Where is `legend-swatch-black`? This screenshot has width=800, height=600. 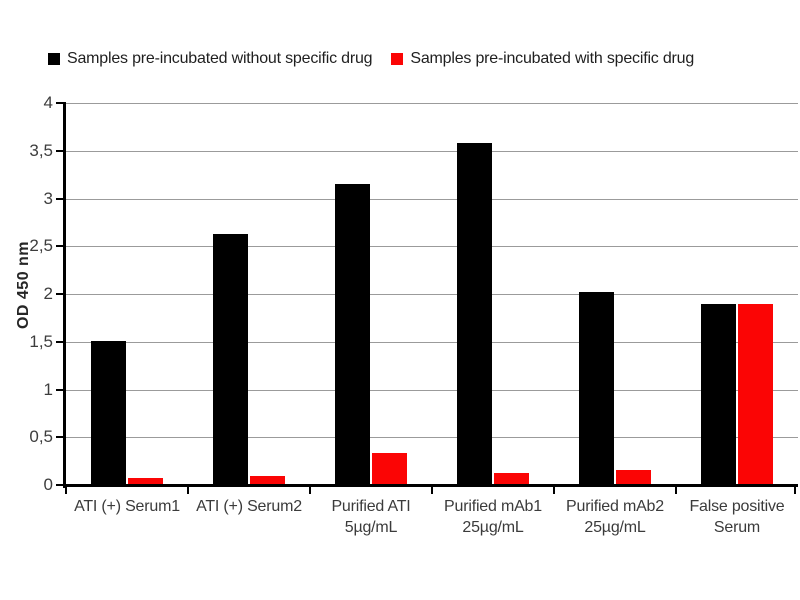 legend-swatch-black is located at coordinates (54, 59).